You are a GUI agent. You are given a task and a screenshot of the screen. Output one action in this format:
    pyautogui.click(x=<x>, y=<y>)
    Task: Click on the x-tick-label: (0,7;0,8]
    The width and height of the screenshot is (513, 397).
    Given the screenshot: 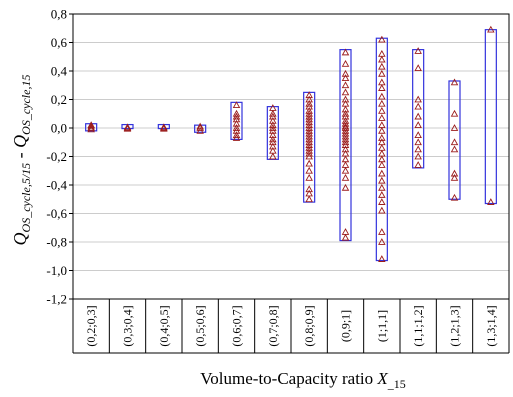 What is the action you would take?
    pyautogui.click(x=273, y=325)
    